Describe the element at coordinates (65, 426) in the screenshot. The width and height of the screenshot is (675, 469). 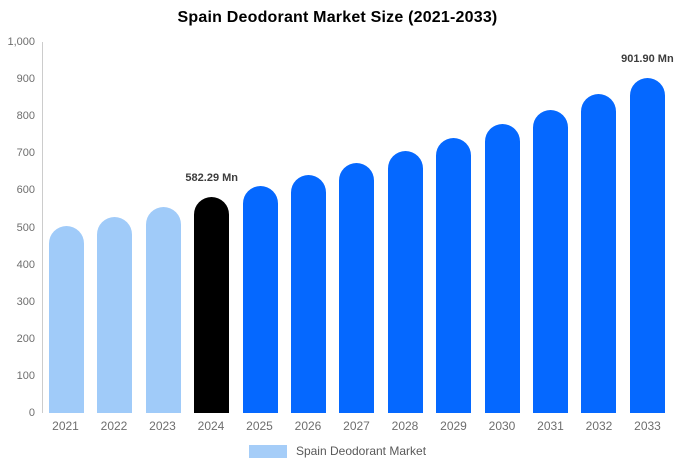
I see `x-tick-label: 2021` at that location.